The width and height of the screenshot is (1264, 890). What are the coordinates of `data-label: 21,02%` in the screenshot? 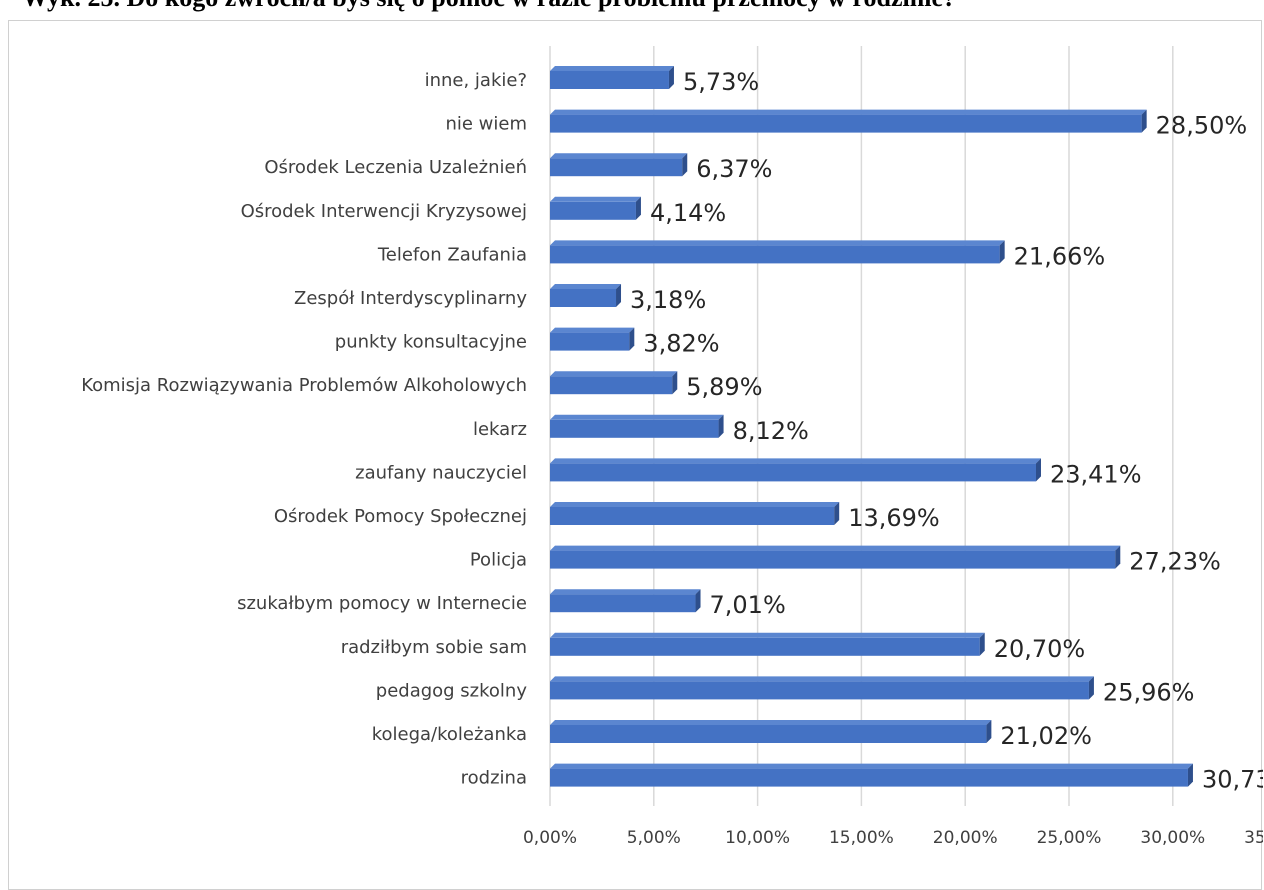 It's located at (1046, 736).